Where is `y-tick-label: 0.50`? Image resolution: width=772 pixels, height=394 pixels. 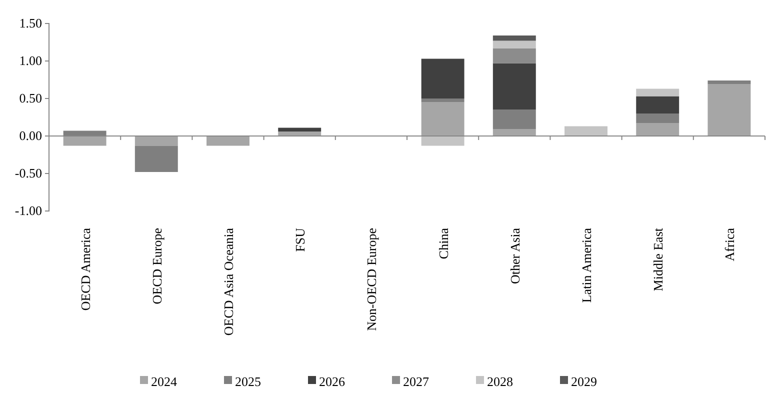
y-tick-label: 0.50 is located at coordinates (30, 98).